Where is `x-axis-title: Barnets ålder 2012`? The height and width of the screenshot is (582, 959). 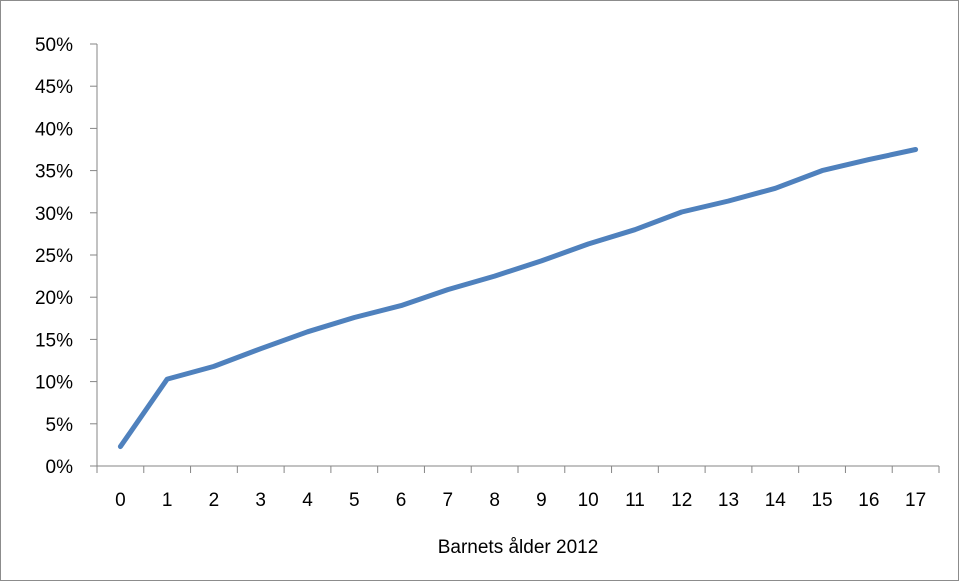
x-axis-title: Barnets ålder 2012 is located at coordinates (518, 547).